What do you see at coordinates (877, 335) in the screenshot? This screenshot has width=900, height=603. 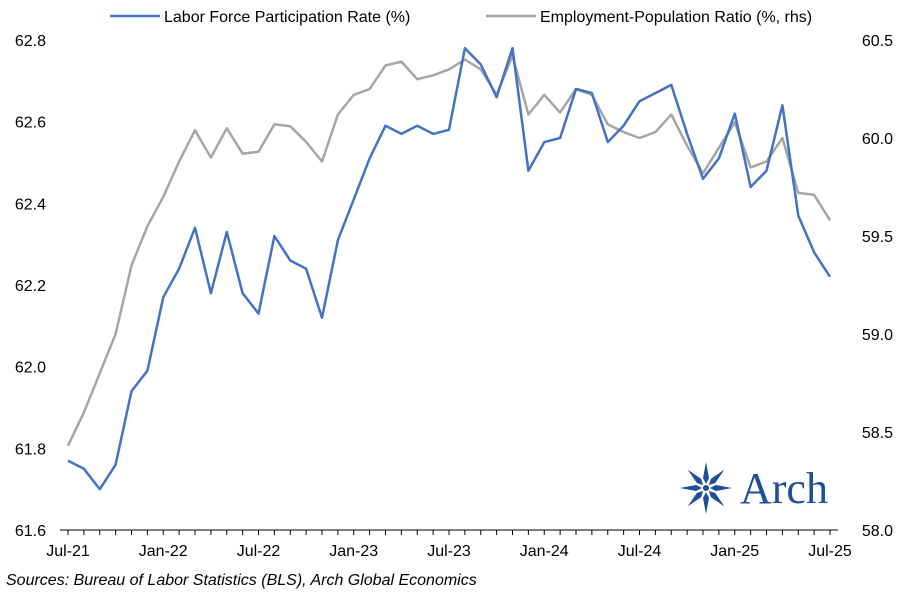 I see `y-right-tick-label: 59.0` at bounding box center [877, 335].